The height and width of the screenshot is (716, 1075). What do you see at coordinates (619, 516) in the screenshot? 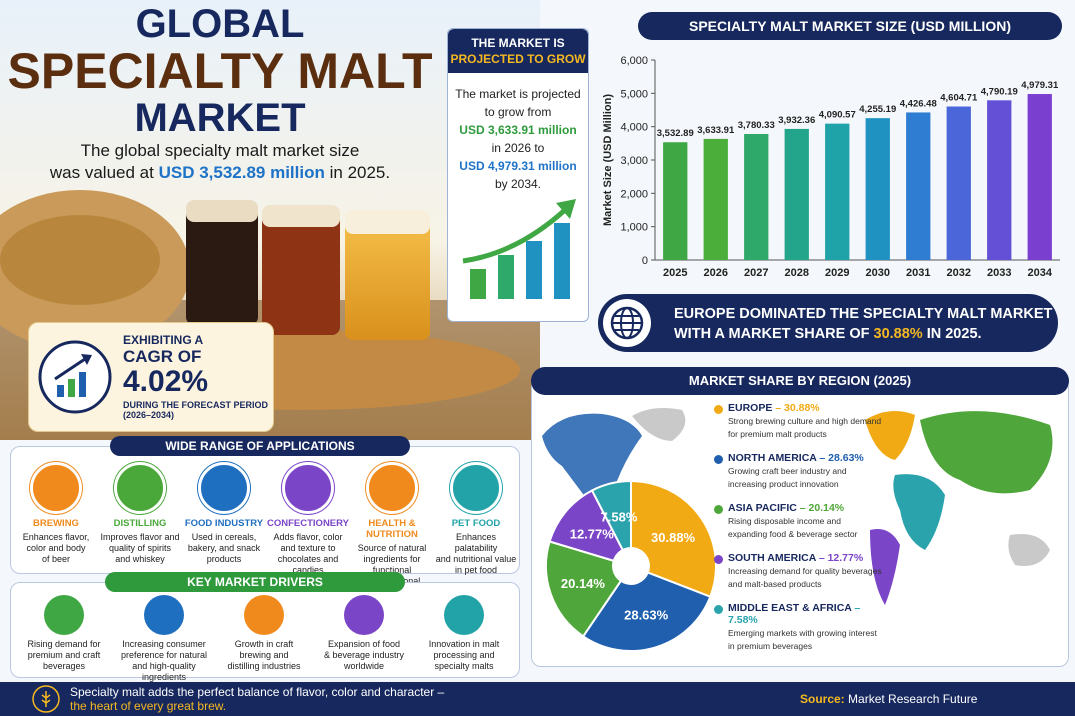
I see `pie-value-label: 7.58%` at bounding box center [619, 516].